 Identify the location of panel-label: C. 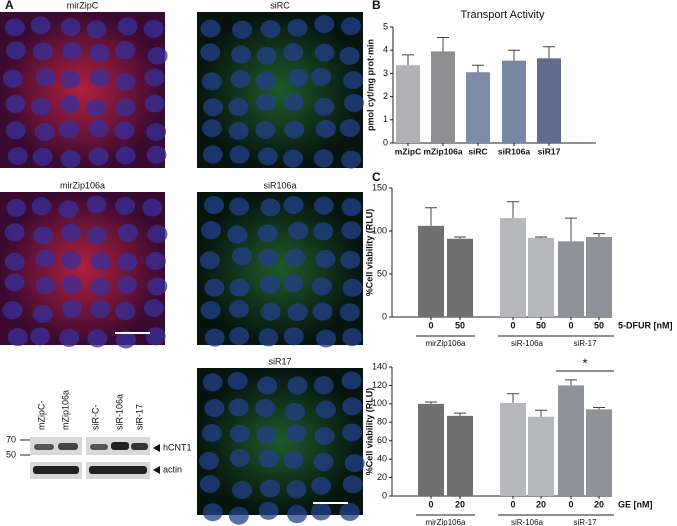
(376, 177).